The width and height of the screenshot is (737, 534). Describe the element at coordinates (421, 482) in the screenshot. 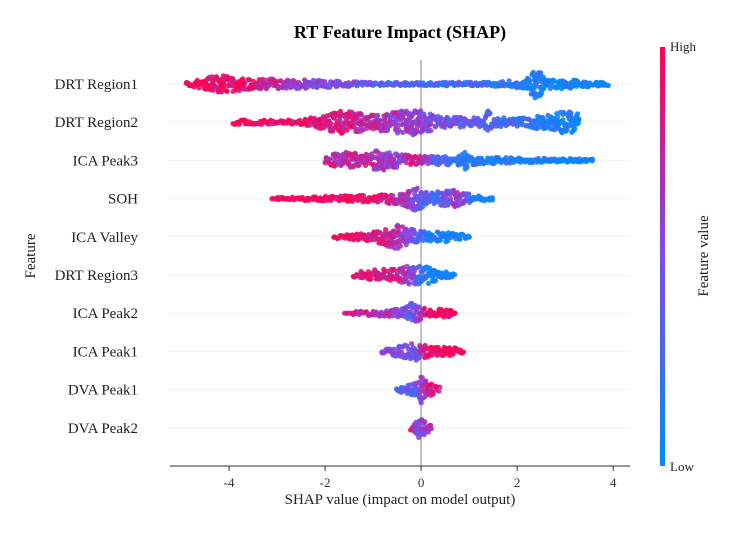

I see `x-tick-label: 0` at that location.